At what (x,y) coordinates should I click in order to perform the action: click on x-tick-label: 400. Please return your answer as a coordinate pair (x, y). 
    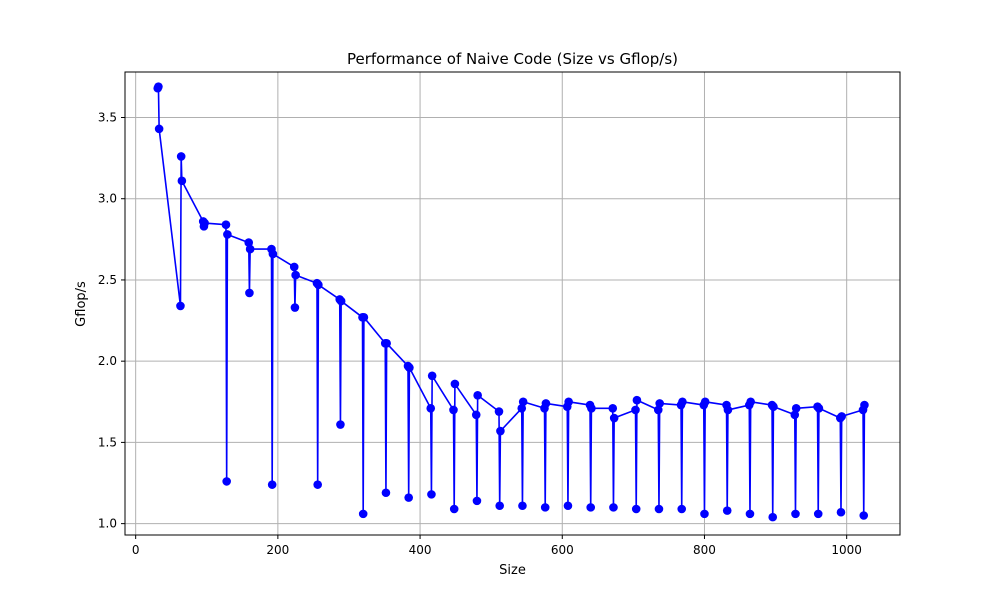
    Looking at the image, I should click on (420, 550).